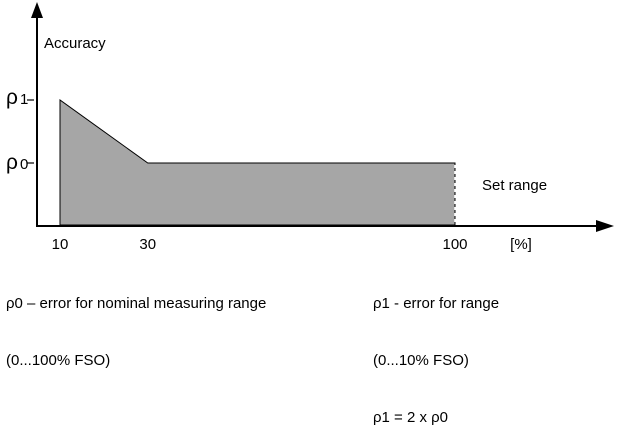 The height and width of the screenshot is (446, 618). I want to click on set-range-label: Set range, so click(514, 185).